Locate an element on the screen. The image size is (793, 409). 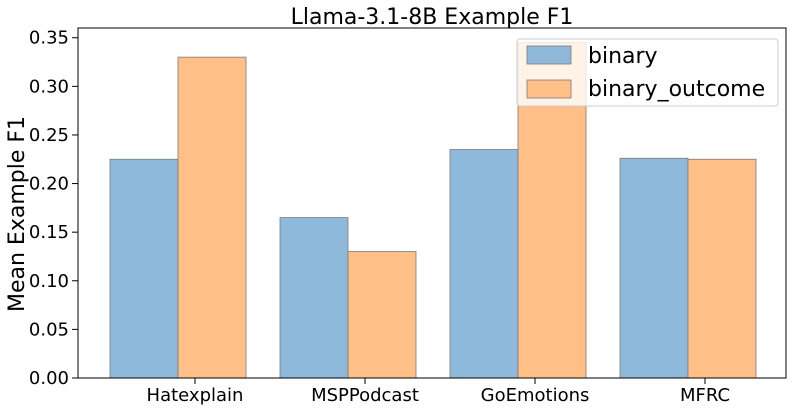
legend-swatch-binary-outcome is located at coordinates (549, 89).